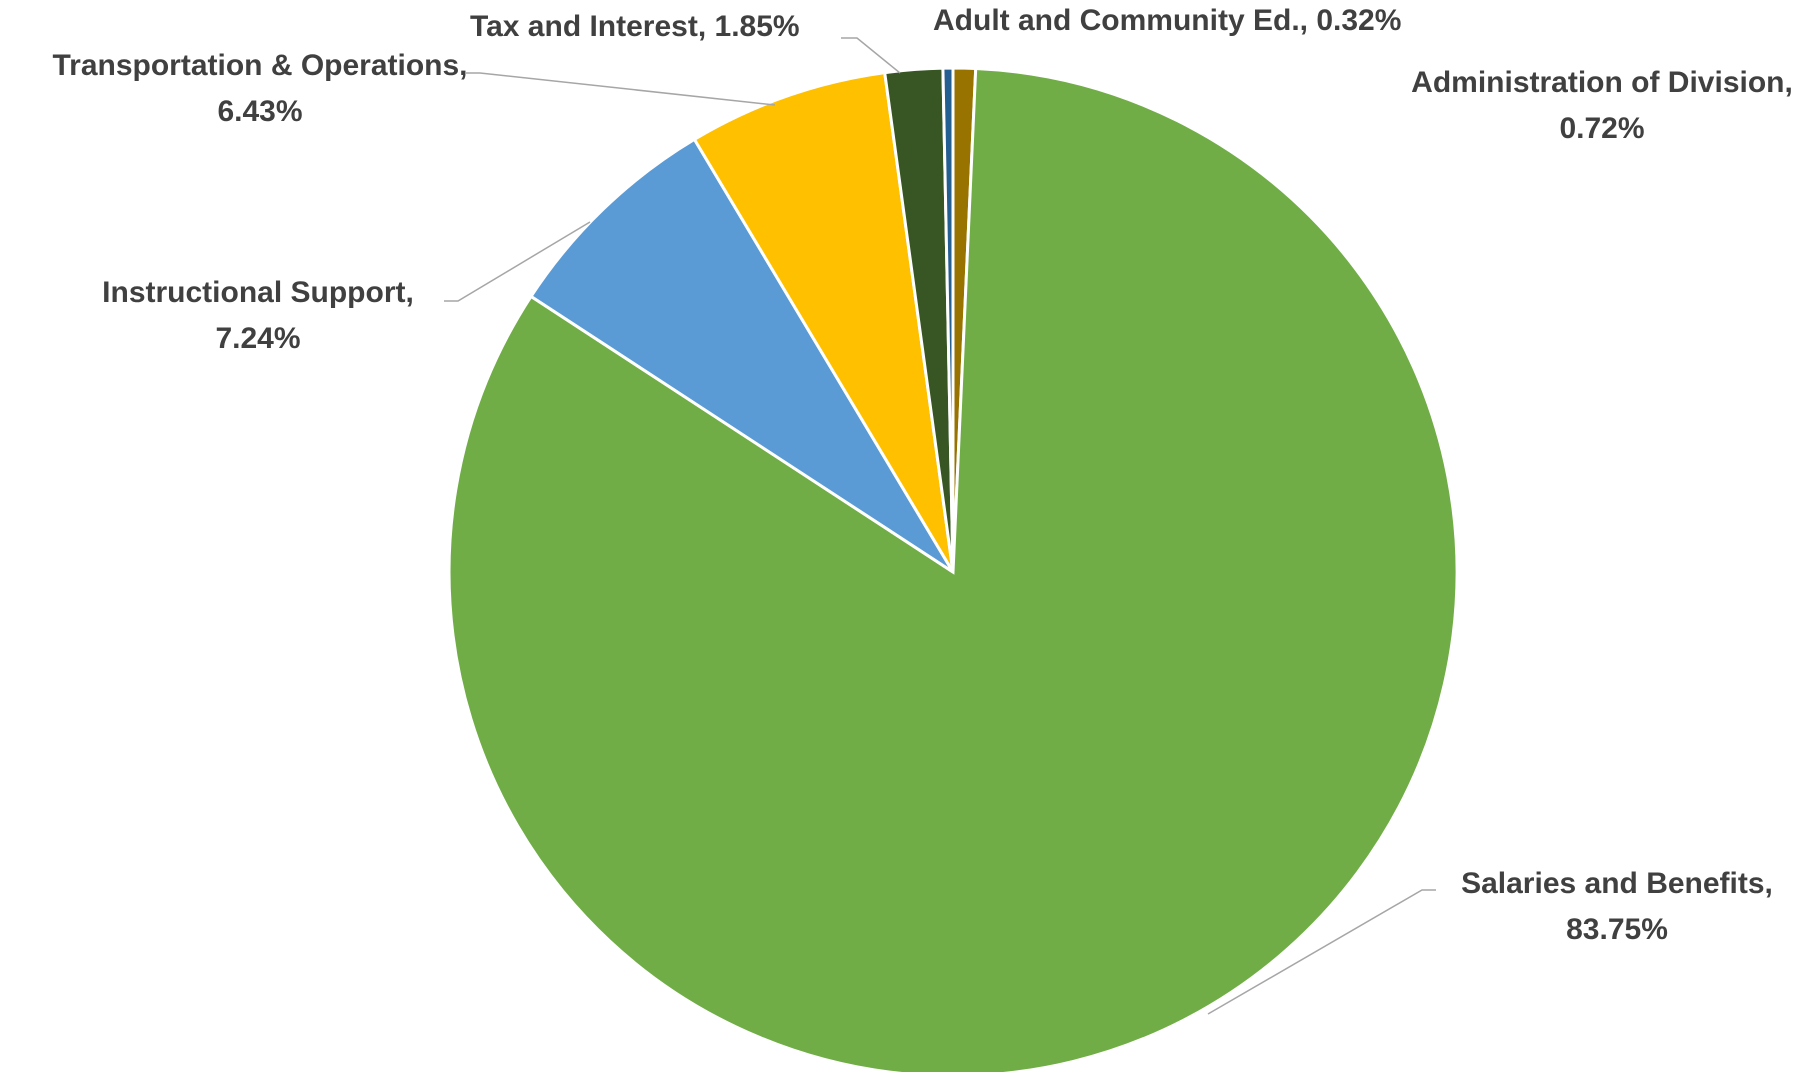 The width and height of the screenshot is (1814, 1072). Describe the element at coordinates (259, 65) in the screenshot. I see `data-label-category: Transportation & Operations,` at that location.